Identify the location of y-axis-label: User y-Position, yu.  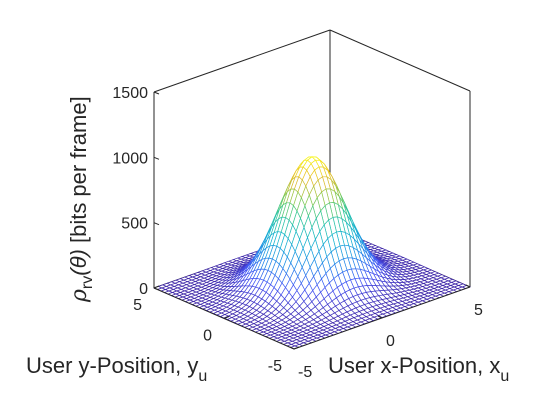
(116, 369).